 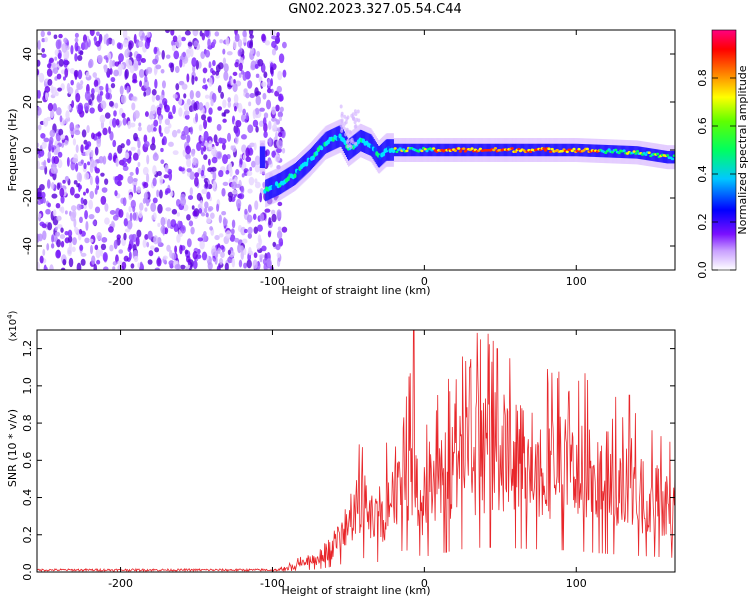 What do you see at coordinates (702, 174) in the screenshot?
I see `colorbar-tick-label: 0.4` at bounding box center [702, 174].